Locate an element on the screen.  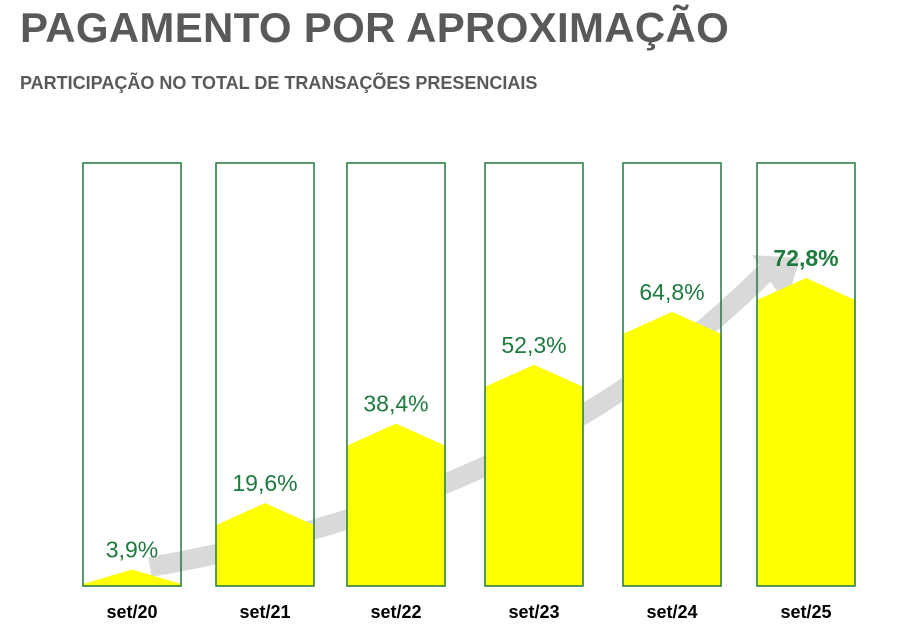
category-label: set/21 is located at coordinates (264, 612).